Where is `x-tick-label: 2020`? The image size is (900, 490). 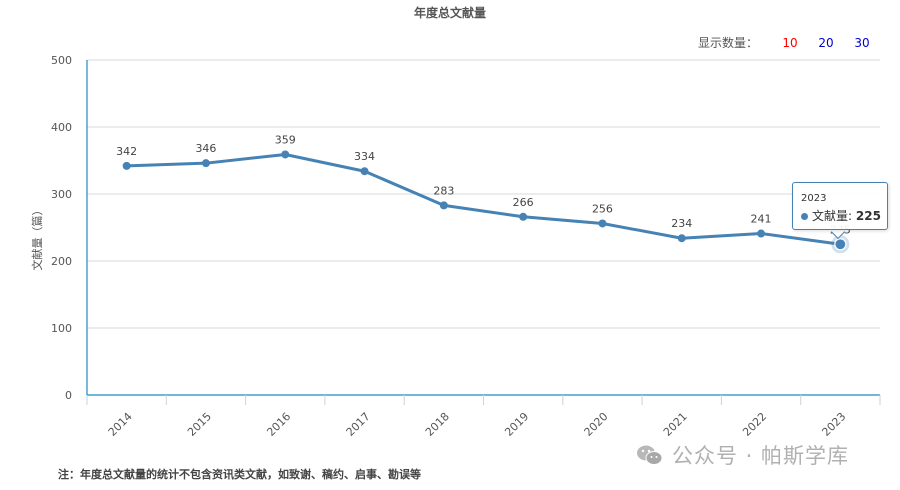
x-tick-label: 2020 is located at coordinates (596, 424).